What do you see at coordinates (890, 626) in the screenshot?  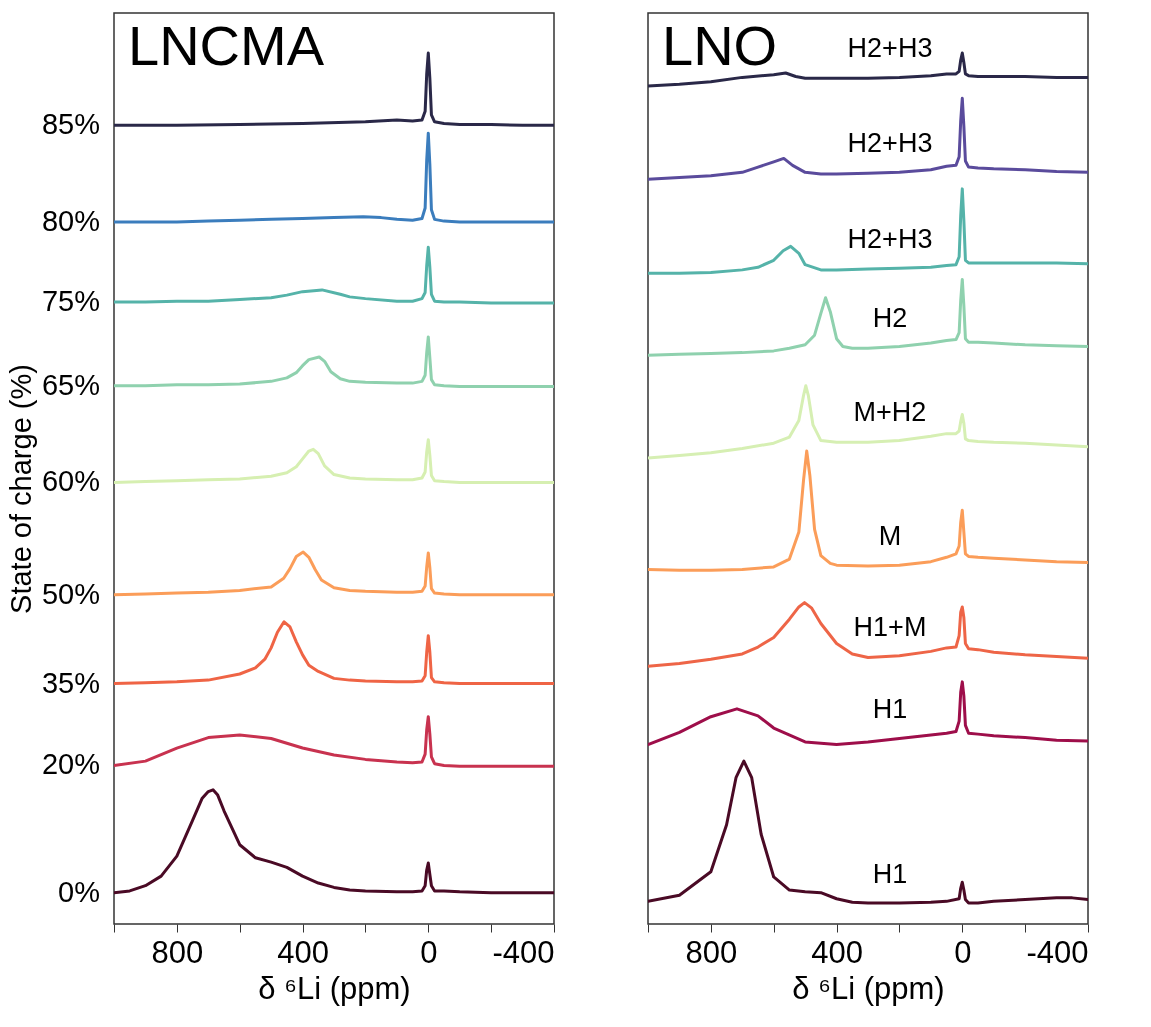 I see `series-label: H1+M` at bounding box center [890, 626].